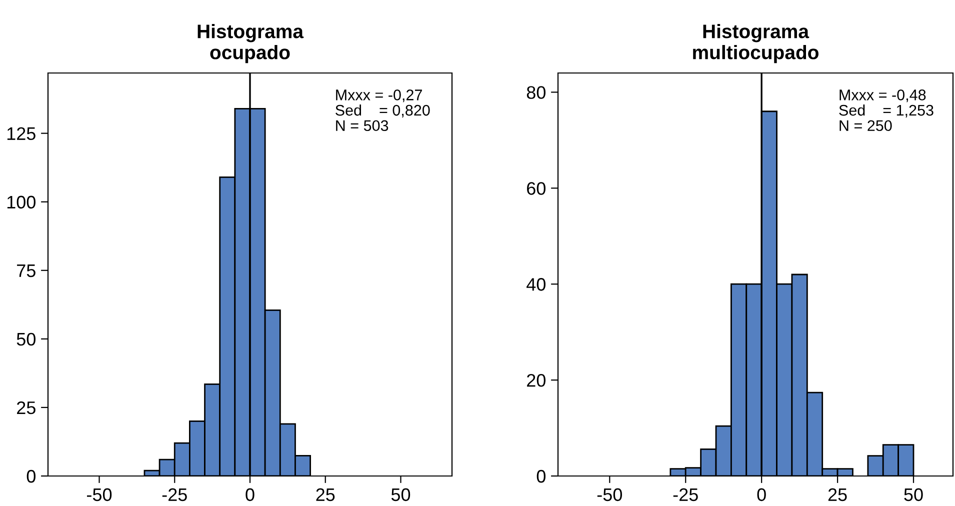  Describe the element at coordinates (536, 380) in the screenshot. I see `y-tick-label: 20` at that location.